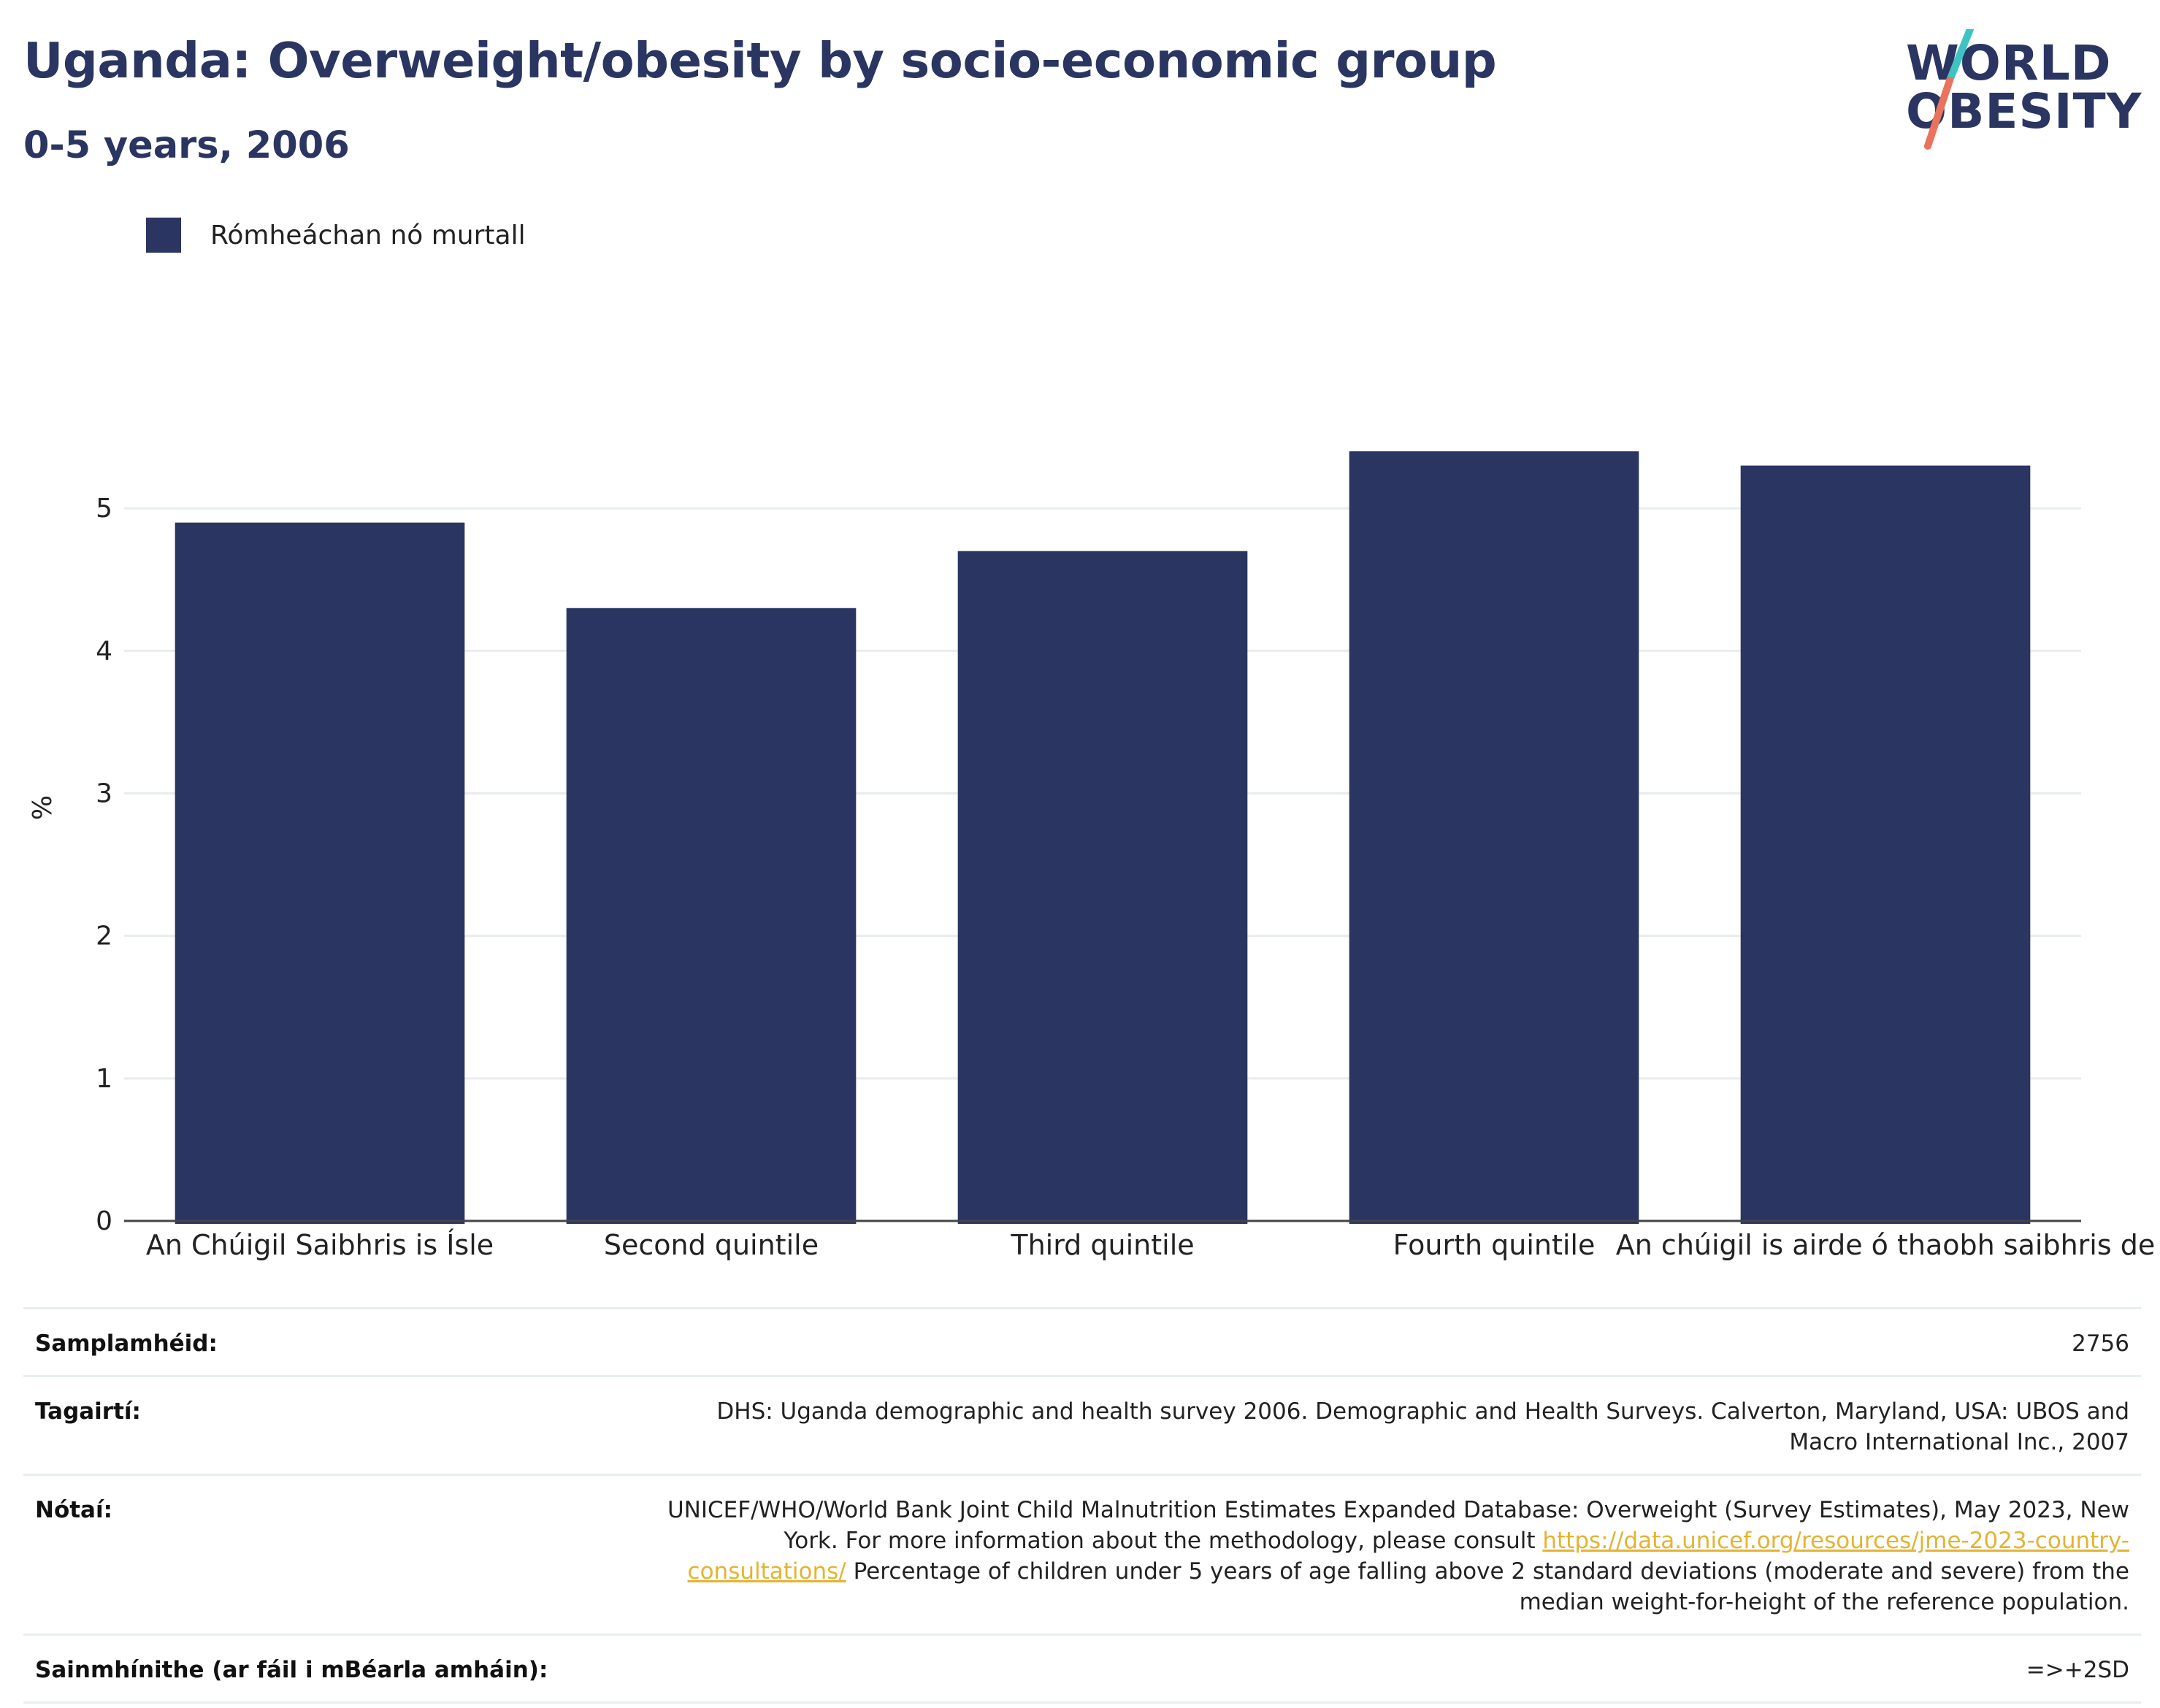 The width and height of the screenshot is (2160, 1708). What do you see at coordinates (163, 235) in the screenshot?
I see `legend-swatch` at bounding box center [163, 235].